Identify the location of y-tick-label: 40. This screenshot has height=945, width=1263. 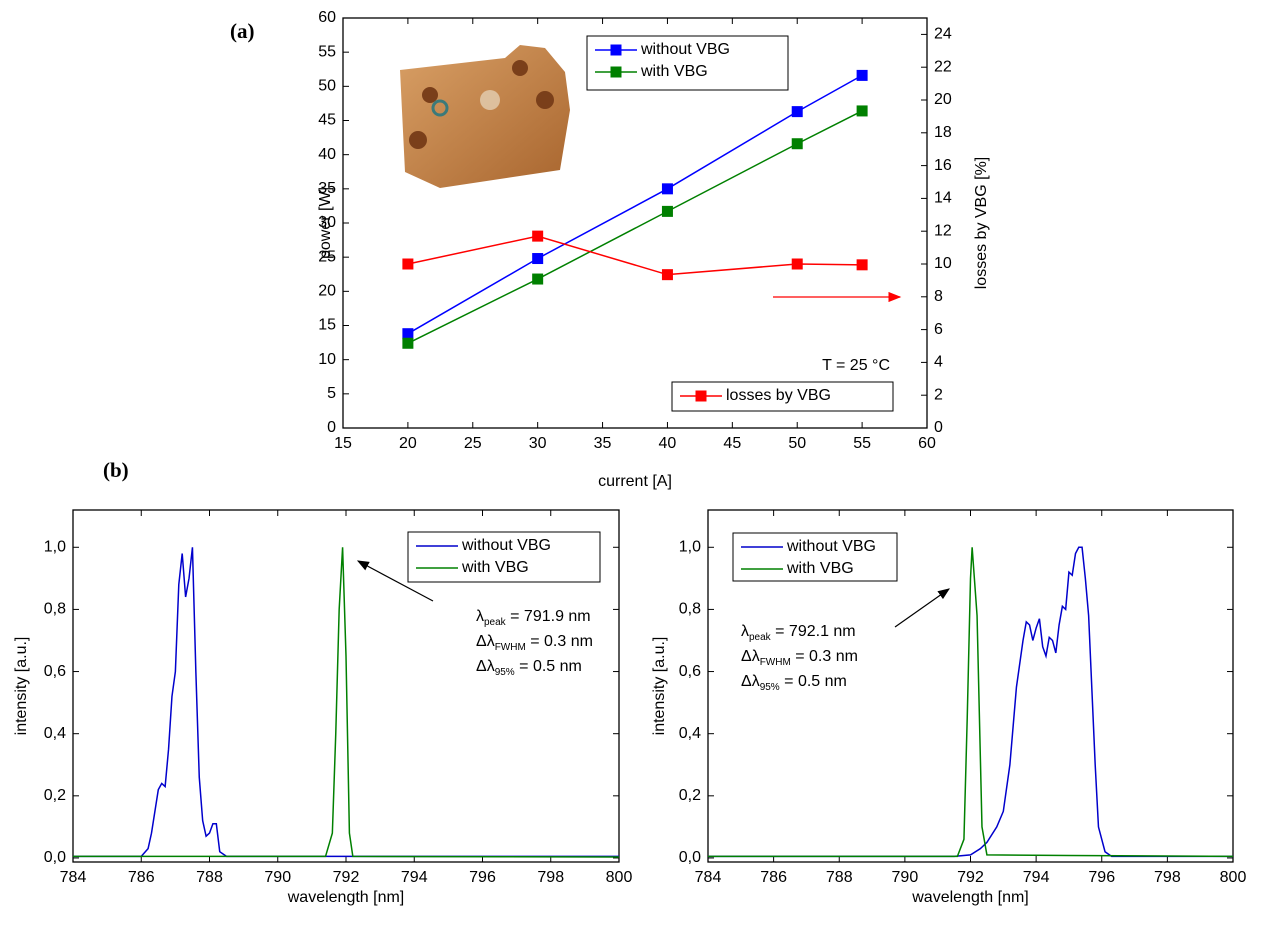
(327, 154).